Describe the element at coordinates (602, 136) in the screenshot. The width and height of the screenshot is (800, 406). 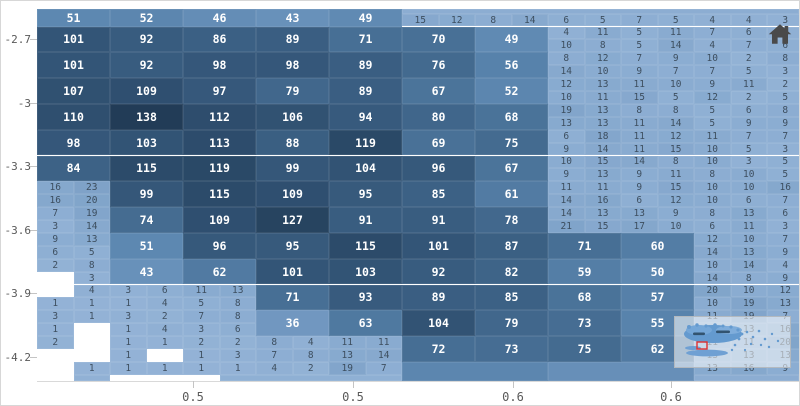
I see `heatmap-cell: 18` at that location.